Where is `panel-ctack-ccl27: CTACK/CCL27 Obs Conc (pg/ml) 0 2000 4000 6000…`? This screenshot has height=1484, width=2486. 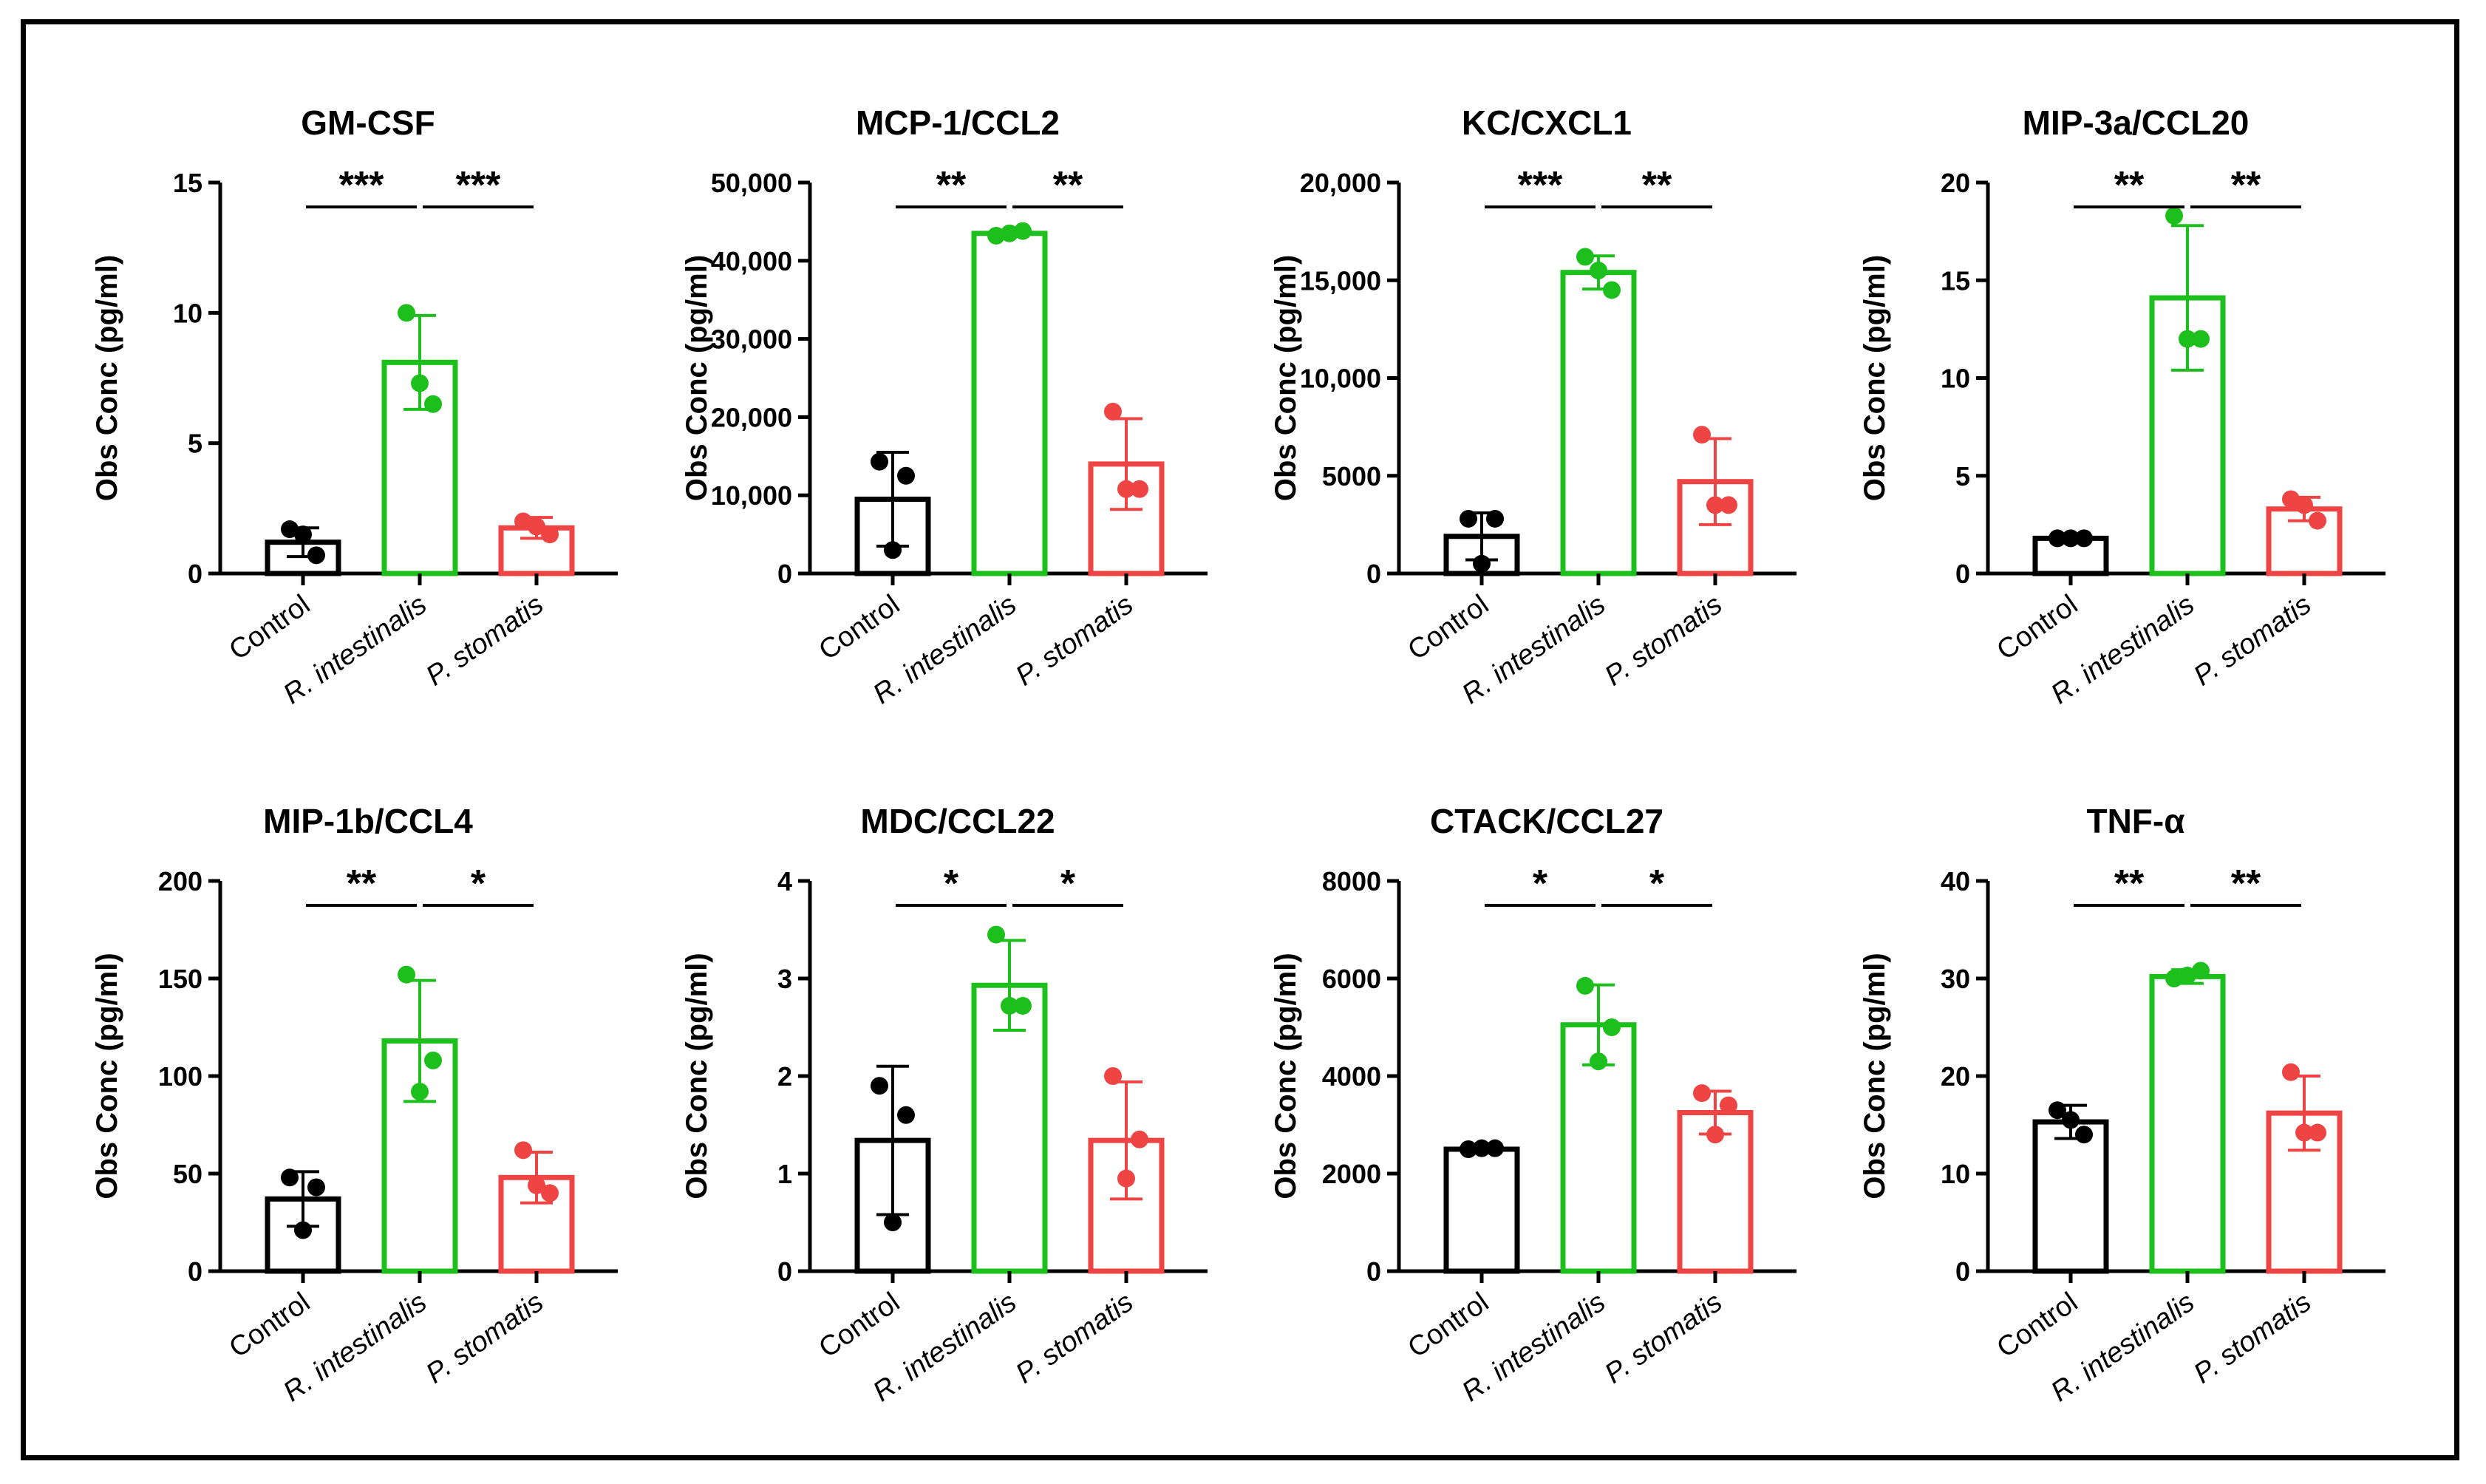
panel-ctack-ccl27: CTACK/CCL27 Obs Conc (pg/ml) 0 2000 4000 6000… is located at coordinates (1533, 1105).